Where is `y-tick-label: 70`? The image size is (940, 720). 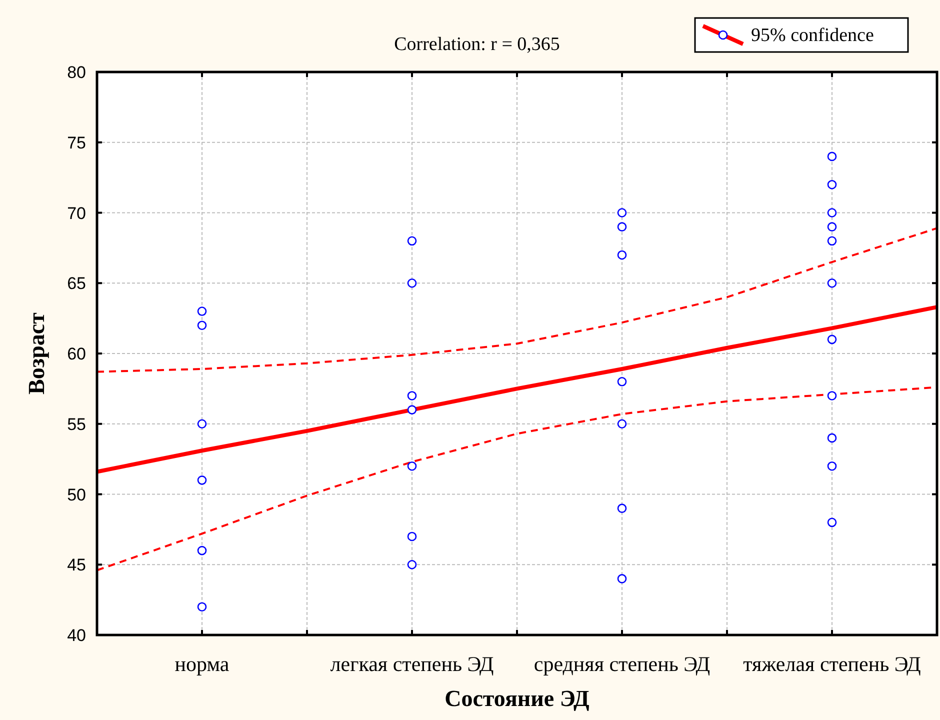
y-tick-label: 70 is located at coordinates (76, 213).